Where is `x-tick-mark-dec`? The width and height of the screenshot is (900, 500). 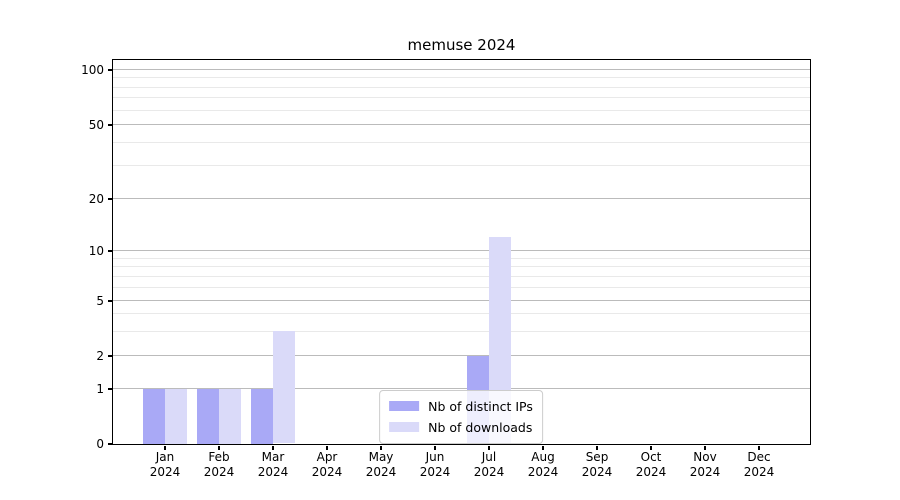
x-tick-mark-dec is located at coordinates (759, 447).